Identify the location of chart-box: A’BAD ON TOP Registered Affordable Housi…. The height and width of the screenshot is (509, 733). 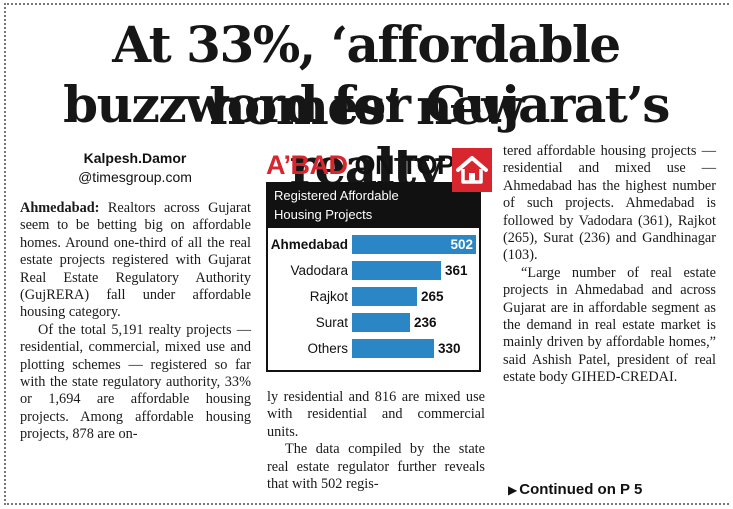
(379, 261).